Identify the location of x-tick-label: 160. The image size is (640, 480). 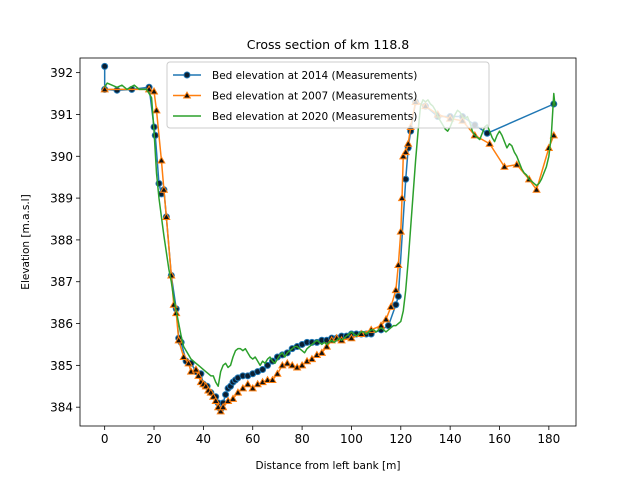
(499, 439).